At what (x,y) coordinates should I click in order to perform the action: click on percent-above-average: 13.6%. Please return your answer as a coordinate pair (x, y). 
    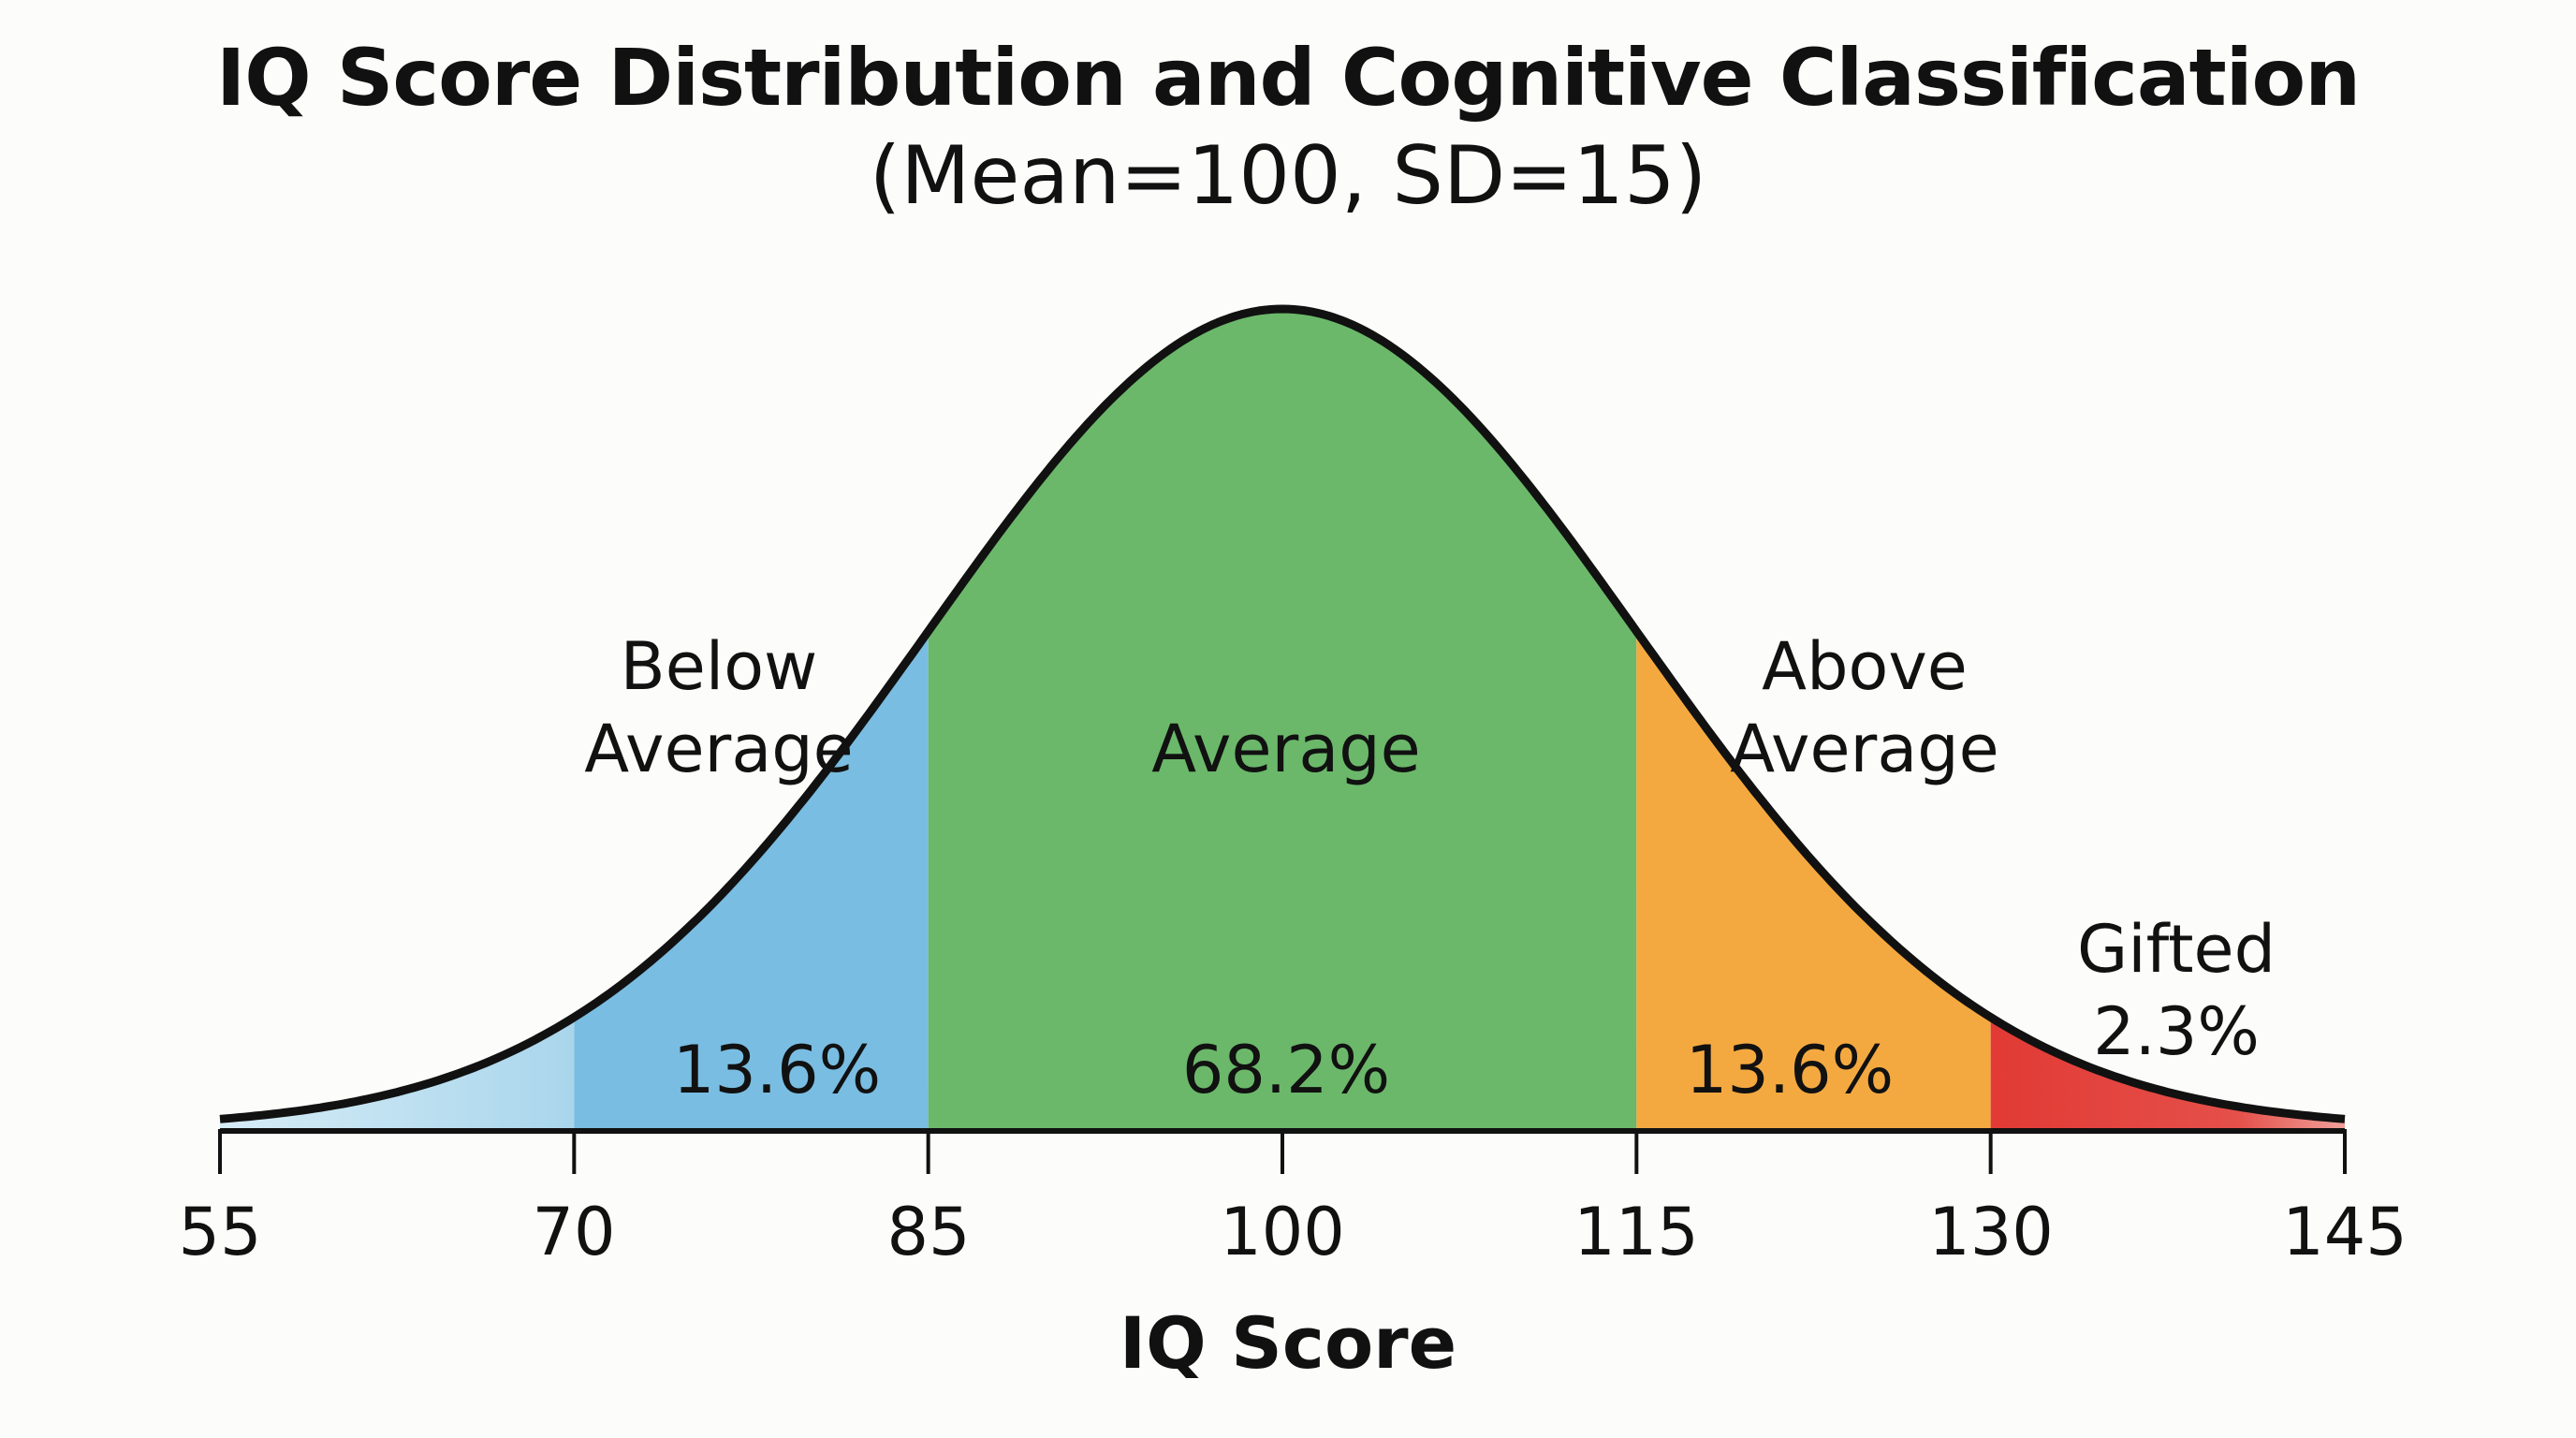
    Looking at the image, I should click on (1790, 1070).